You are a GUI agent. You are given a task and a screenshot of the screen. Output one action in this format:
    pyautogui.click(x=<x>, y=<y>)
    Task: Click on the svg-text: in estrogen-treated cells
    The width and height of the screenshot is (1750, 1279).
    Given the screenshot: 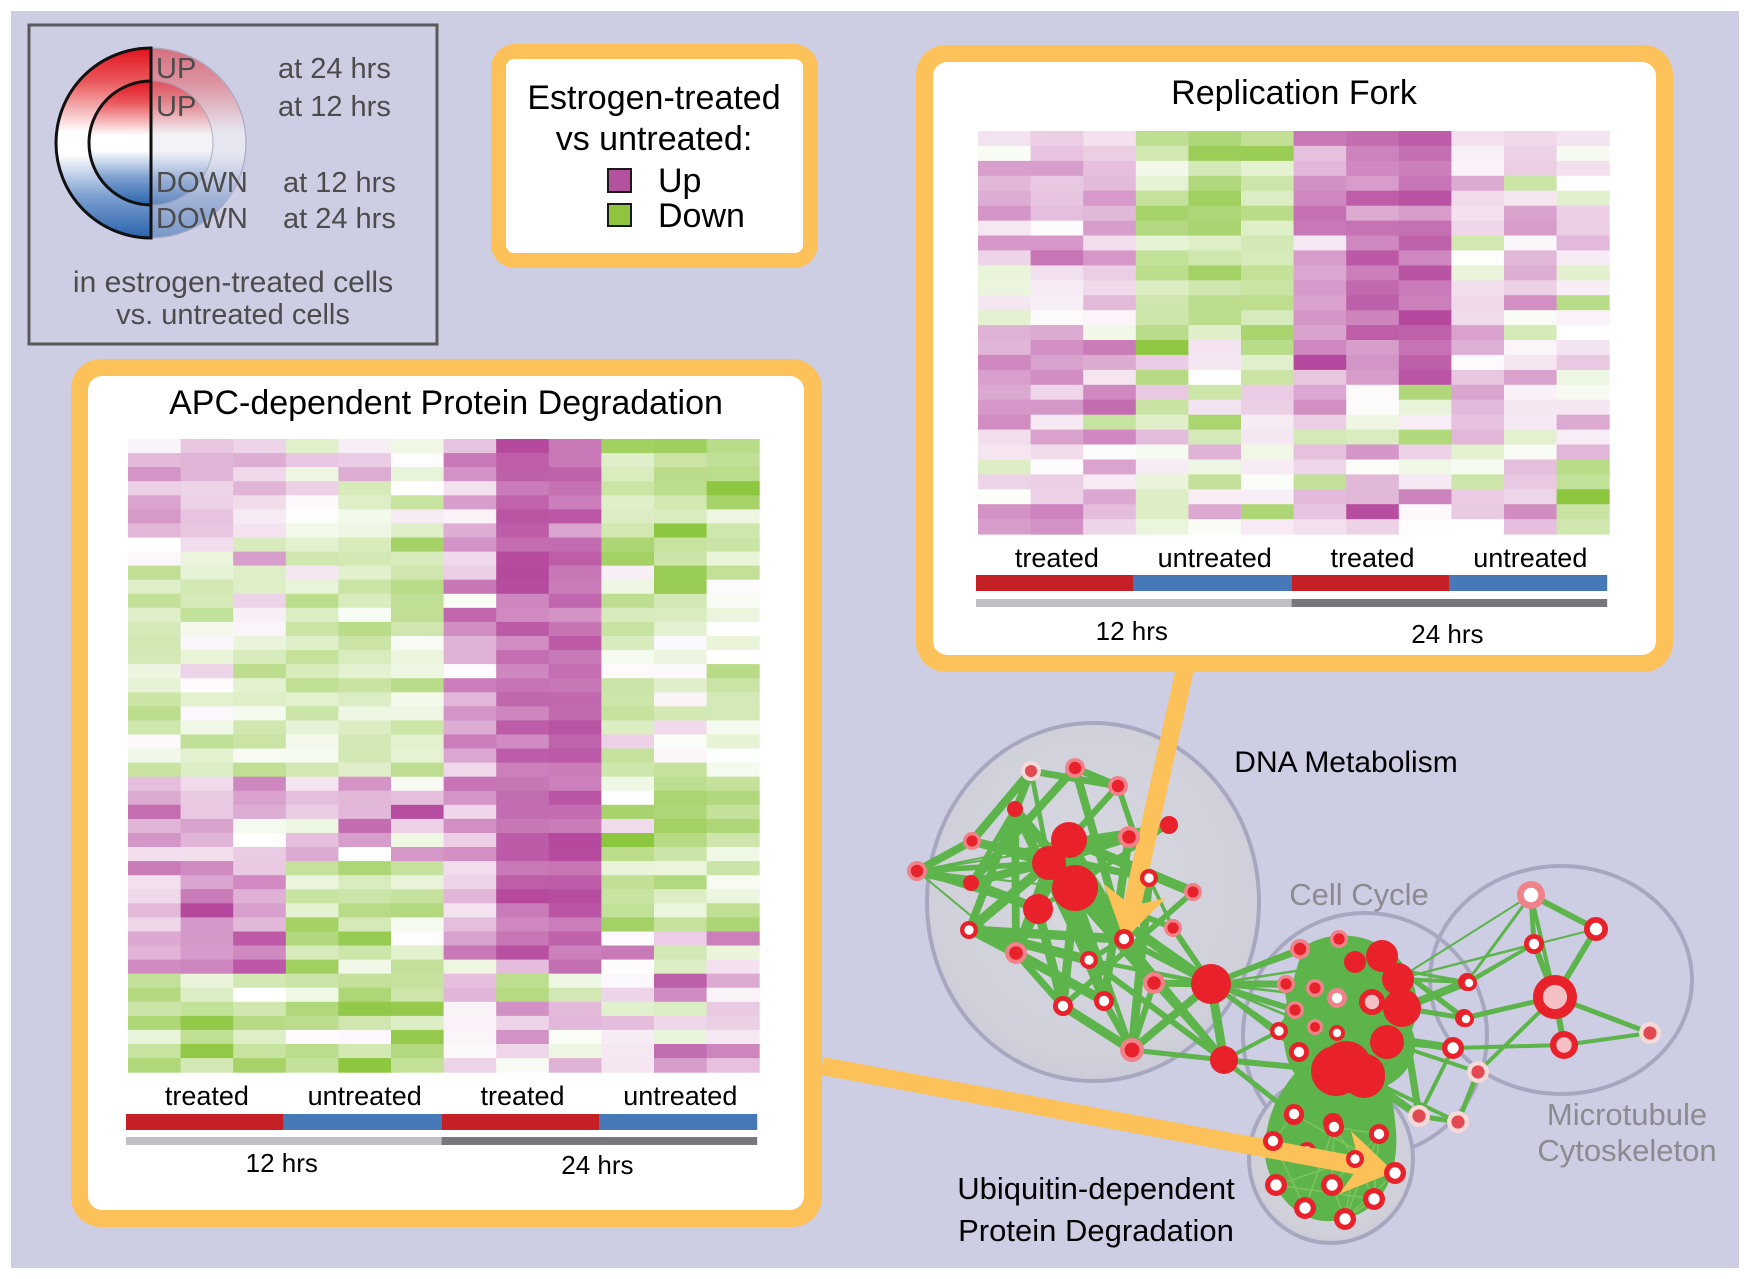 What is the action you would take?
    pyautogui.click(x=233, y=282)
    